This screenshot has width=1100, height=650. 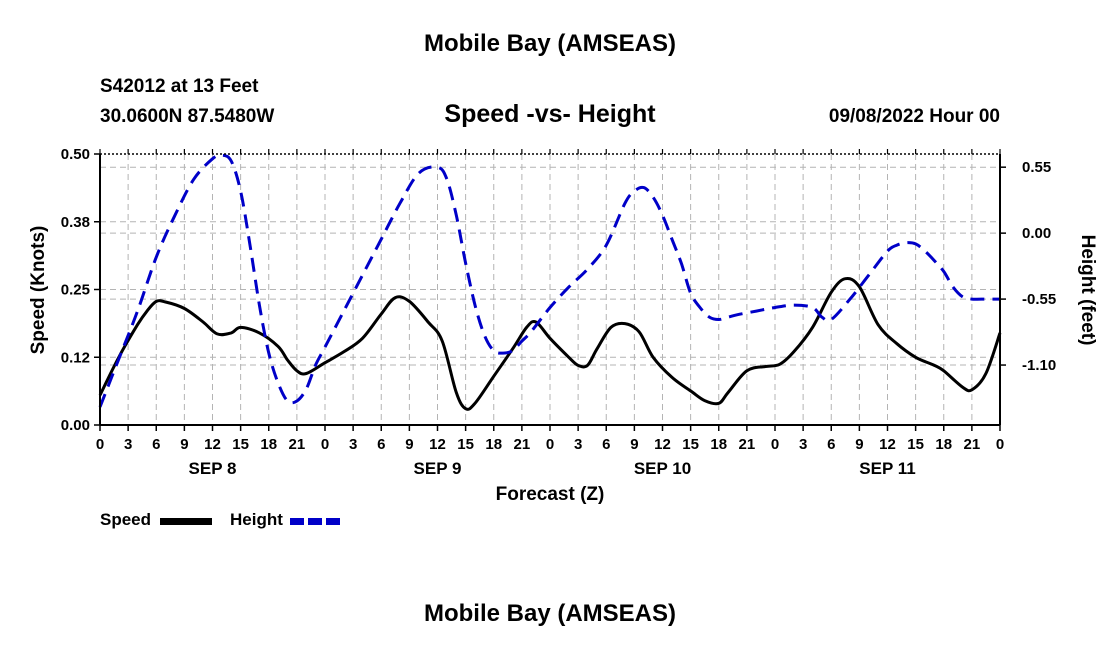 I want to click on y-axis-label-right: Height (feet), so click(x=1087, y=290).